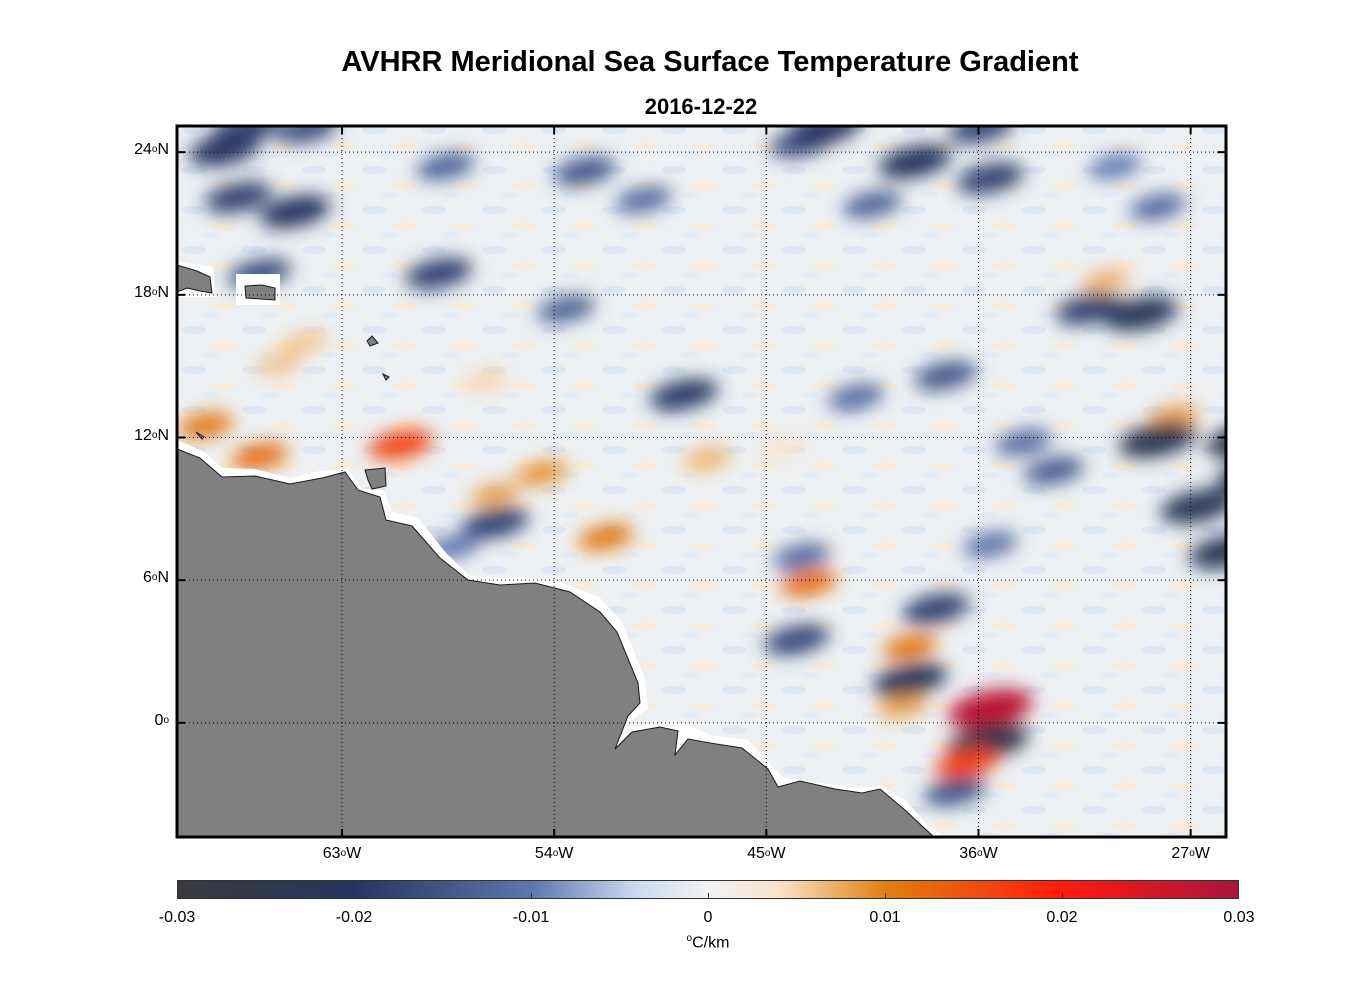  I want to click on hispaniola-island, so click(195, 279).